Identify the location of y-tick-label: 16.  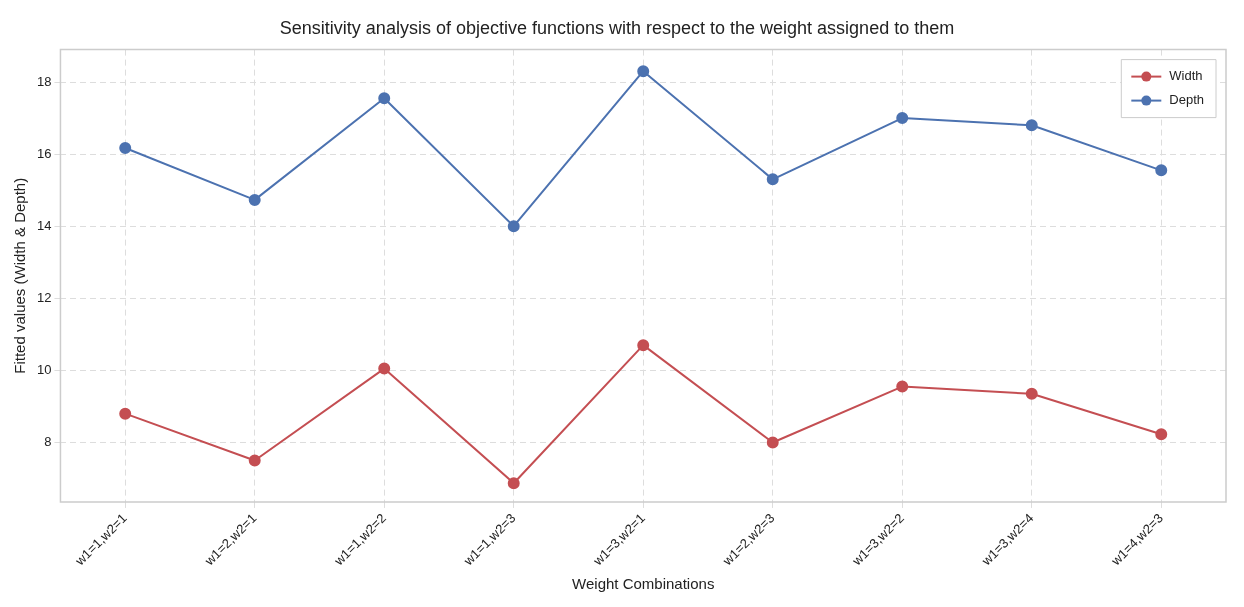
(44, 153).